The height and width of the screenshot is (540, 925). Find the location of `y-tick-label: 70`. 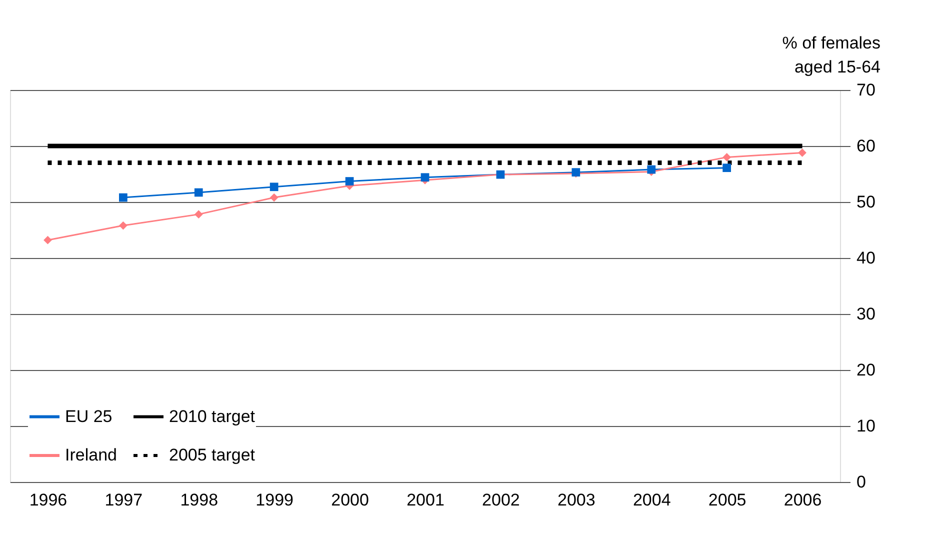

y-tick-label: 70 is located at coordinates (866, 90).